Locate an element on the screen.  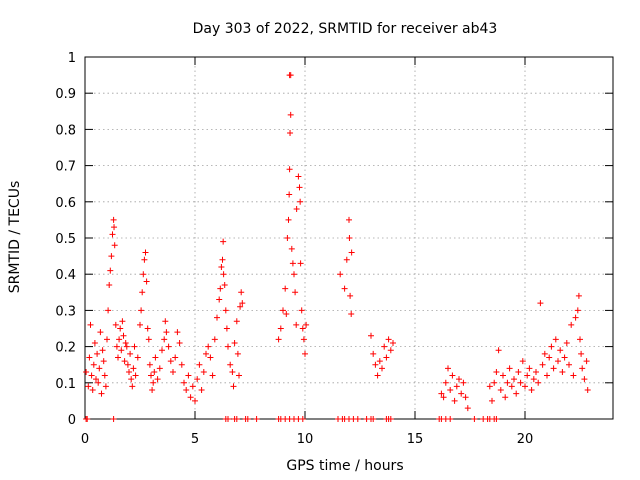
y-tick-label: 1 is located at coordinates (72, 58).